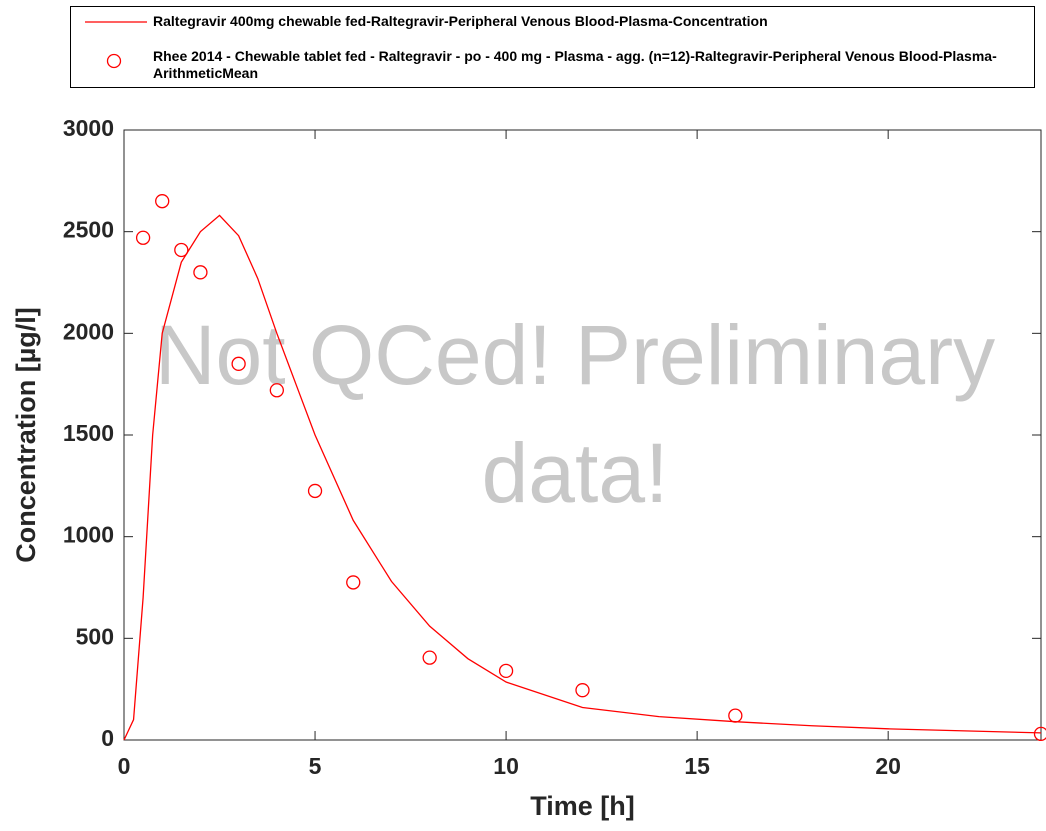 The height and width of the screenshot is (831, 1046). What do you see at coordinates (582, 806) in the screenshot?
I see `x-axis-label: Time [h]` at bounding box center [582, 806].